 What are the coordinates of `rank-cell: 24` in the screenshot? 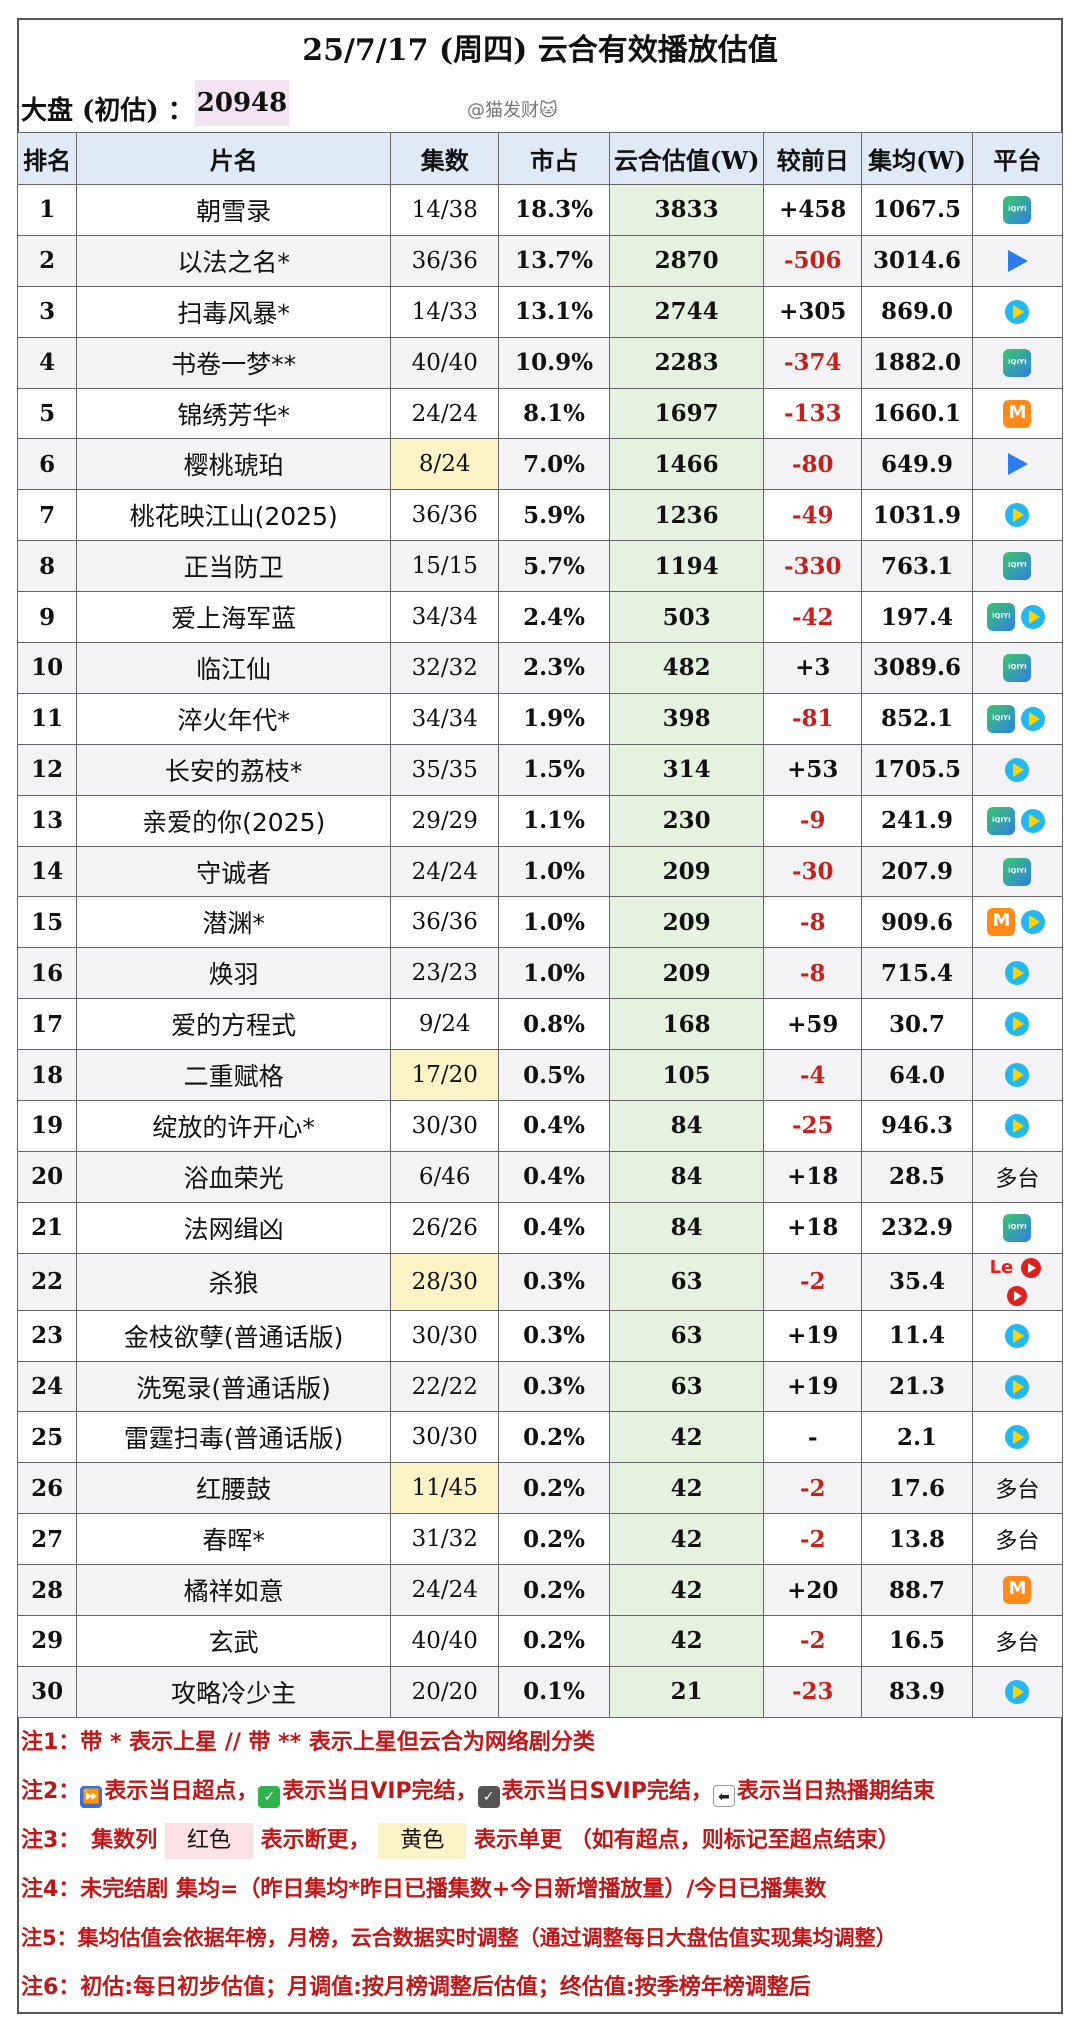 It's located at (47, 1386).